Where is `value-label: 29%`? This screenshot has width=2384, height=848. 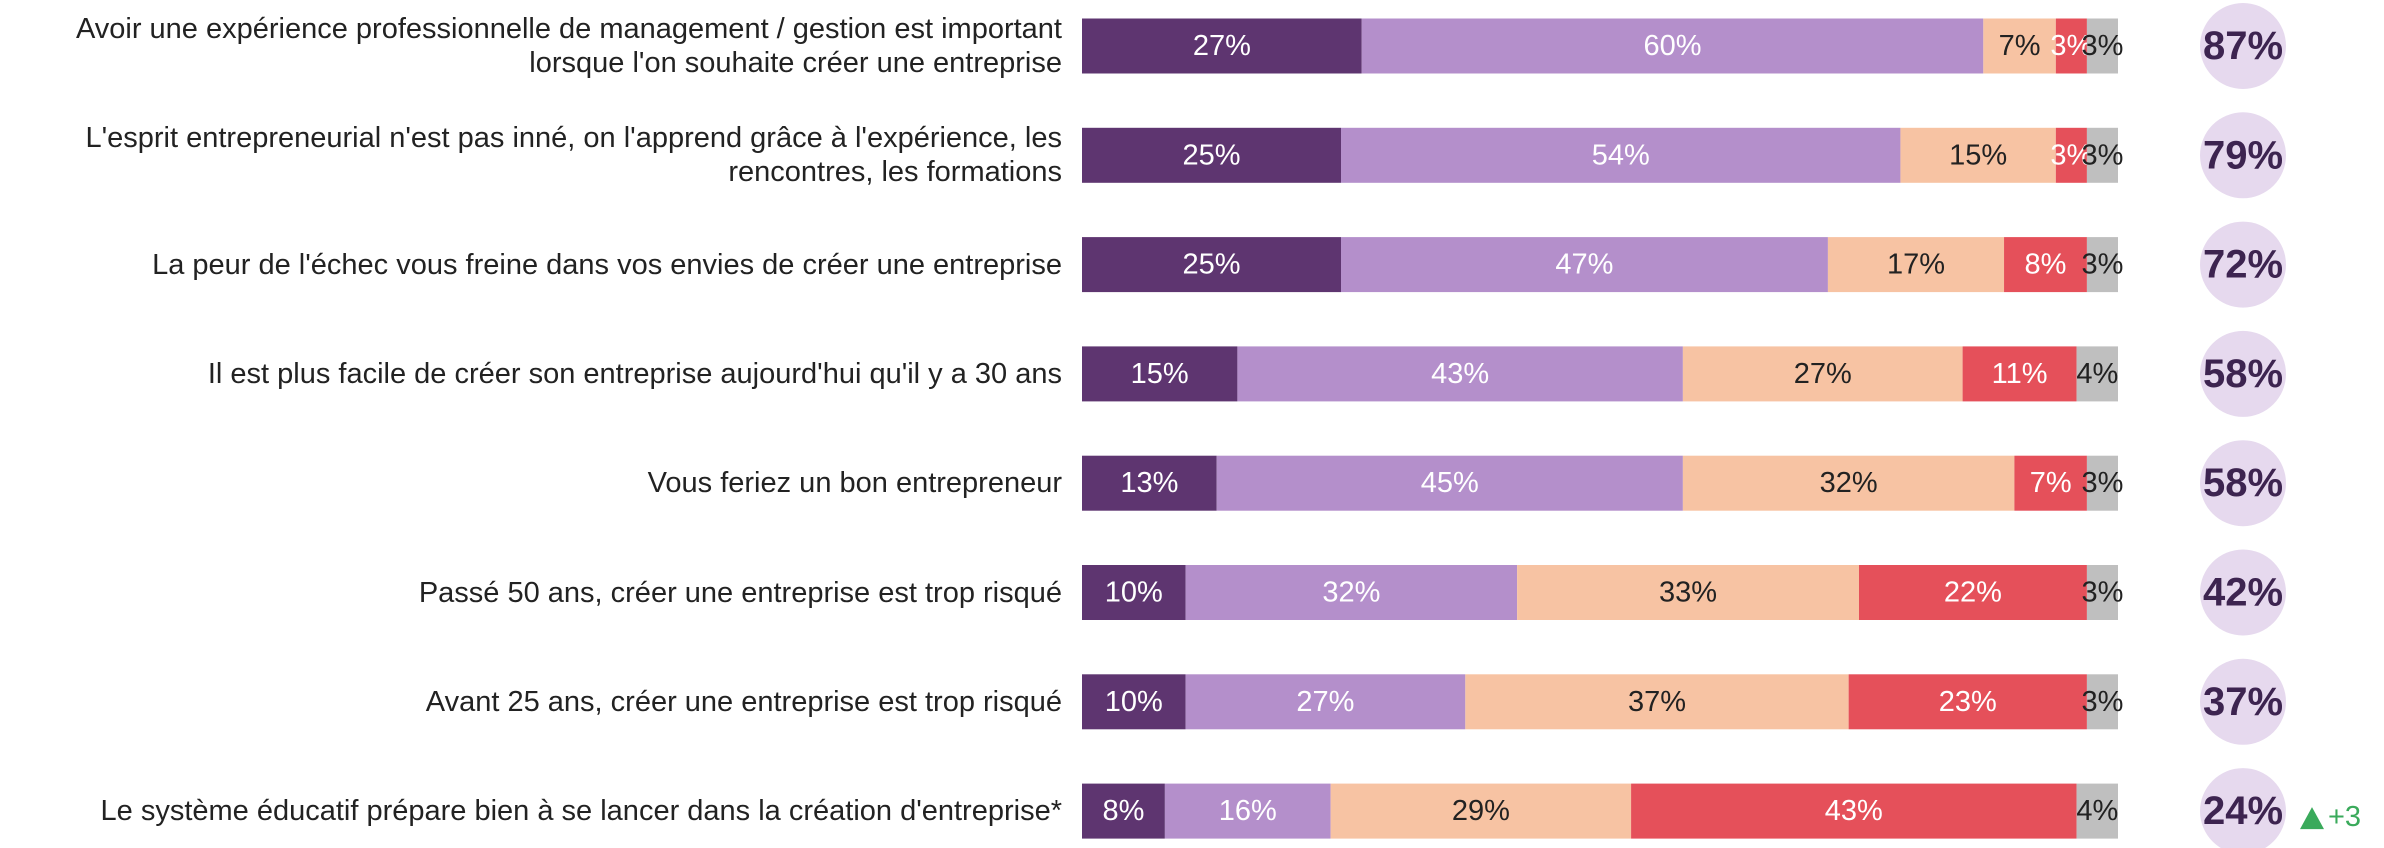 value-label: 29% is located at coordinates (1481, 811).